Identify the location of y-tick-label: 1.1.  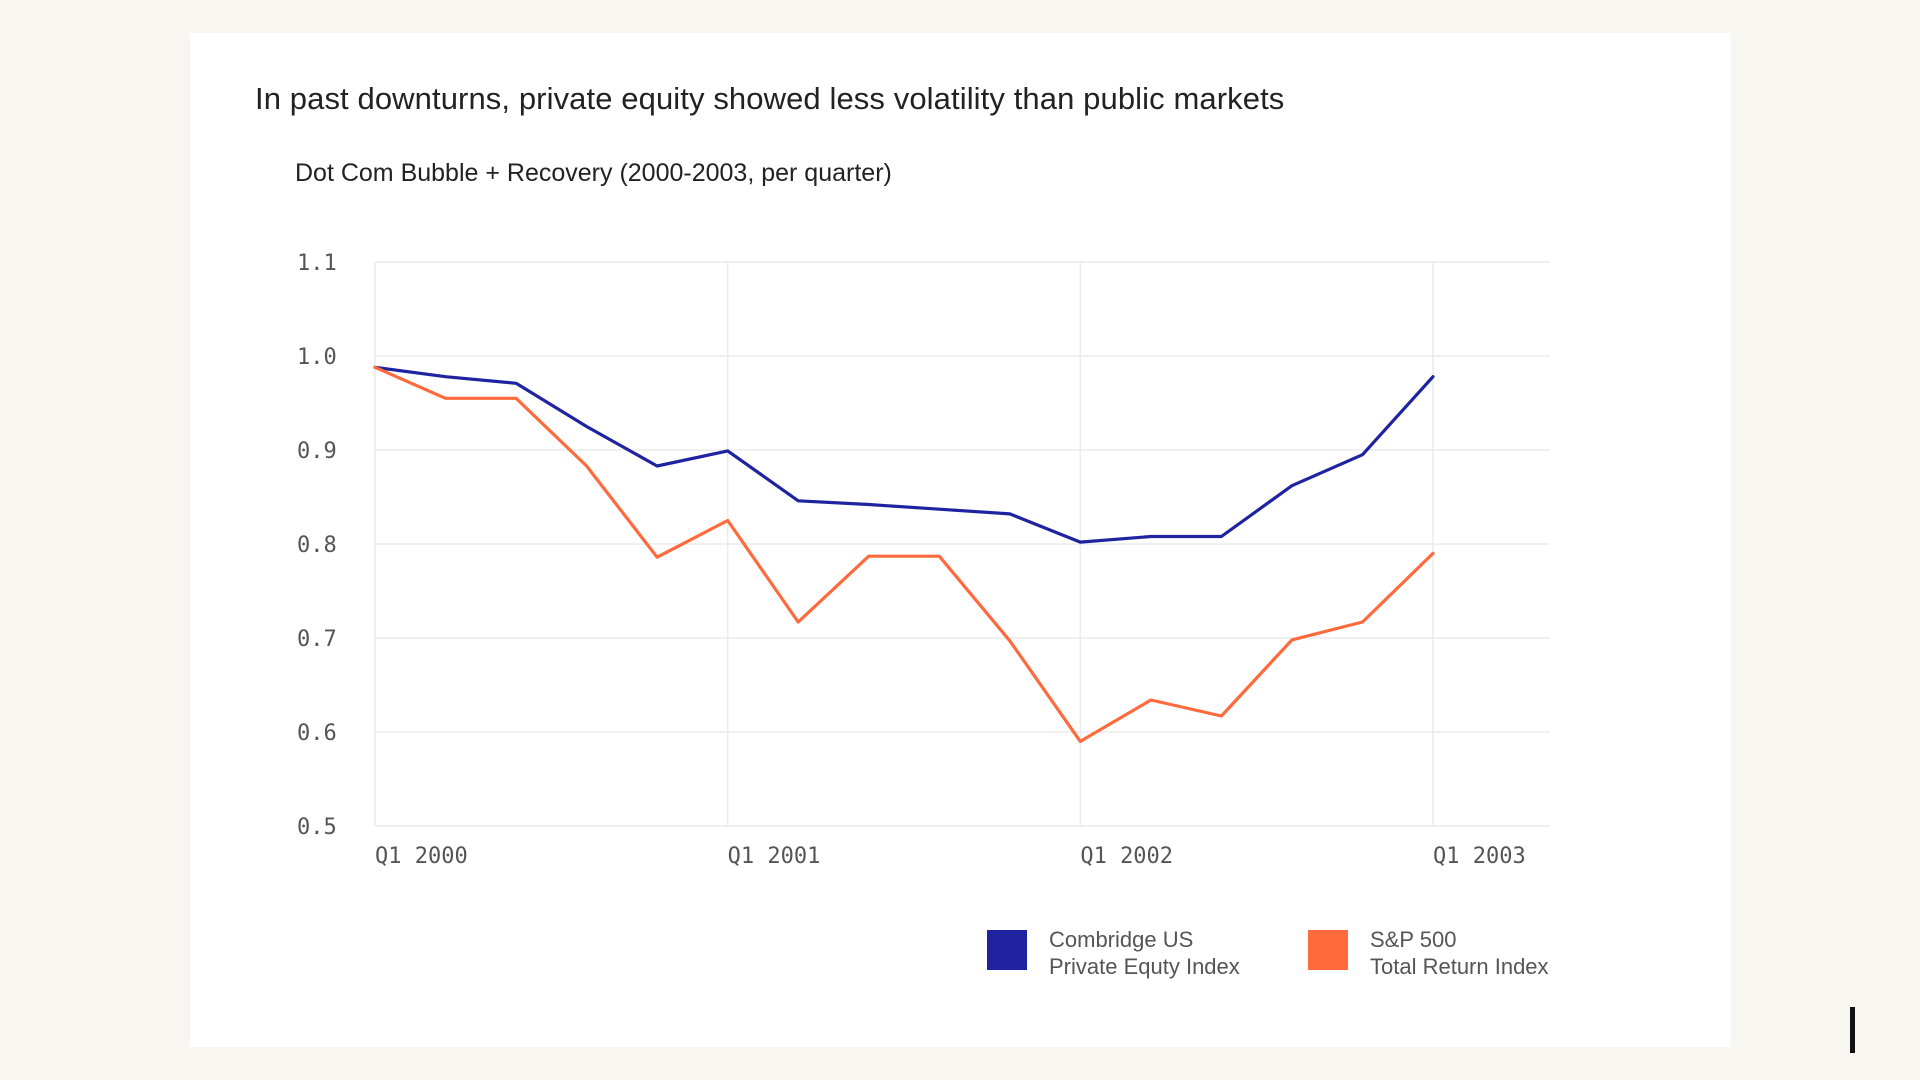
(317, 263).